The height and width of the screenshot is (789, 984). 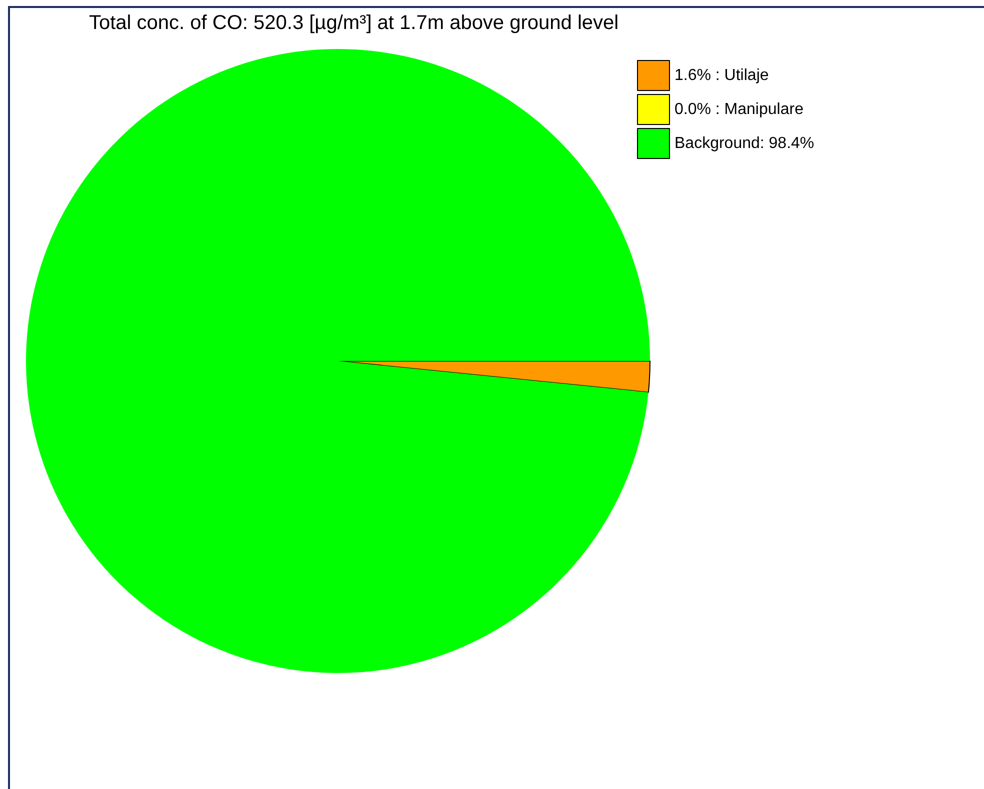 I want to click on legend-label: 0.0% : Manipulare, so click(x=739, y=109).